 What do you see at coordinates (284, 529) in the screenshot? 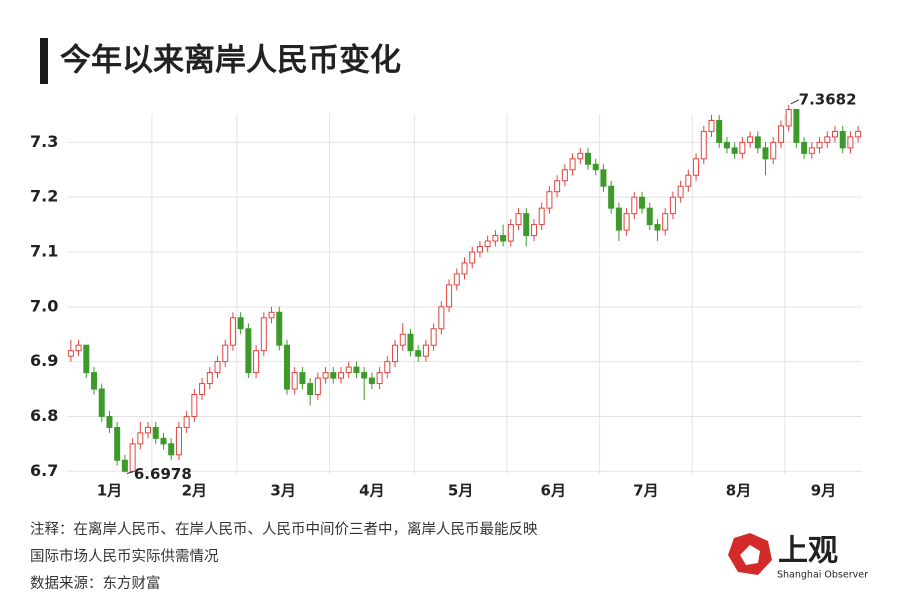
I see `note: 注释：在离岸人民币、在岸人民币、人民币中间价三者中，离岸人民币最能反映` at bounding box center [284, 529].